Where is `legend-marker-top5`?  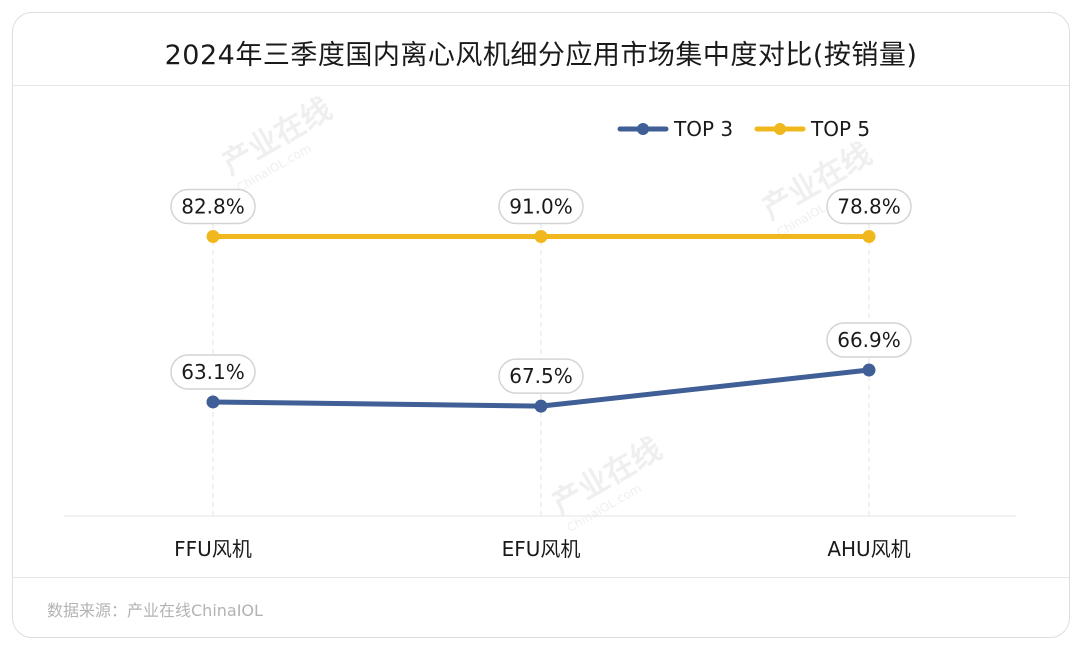
legend-marker-top5 is located at coordinates (780, 129).